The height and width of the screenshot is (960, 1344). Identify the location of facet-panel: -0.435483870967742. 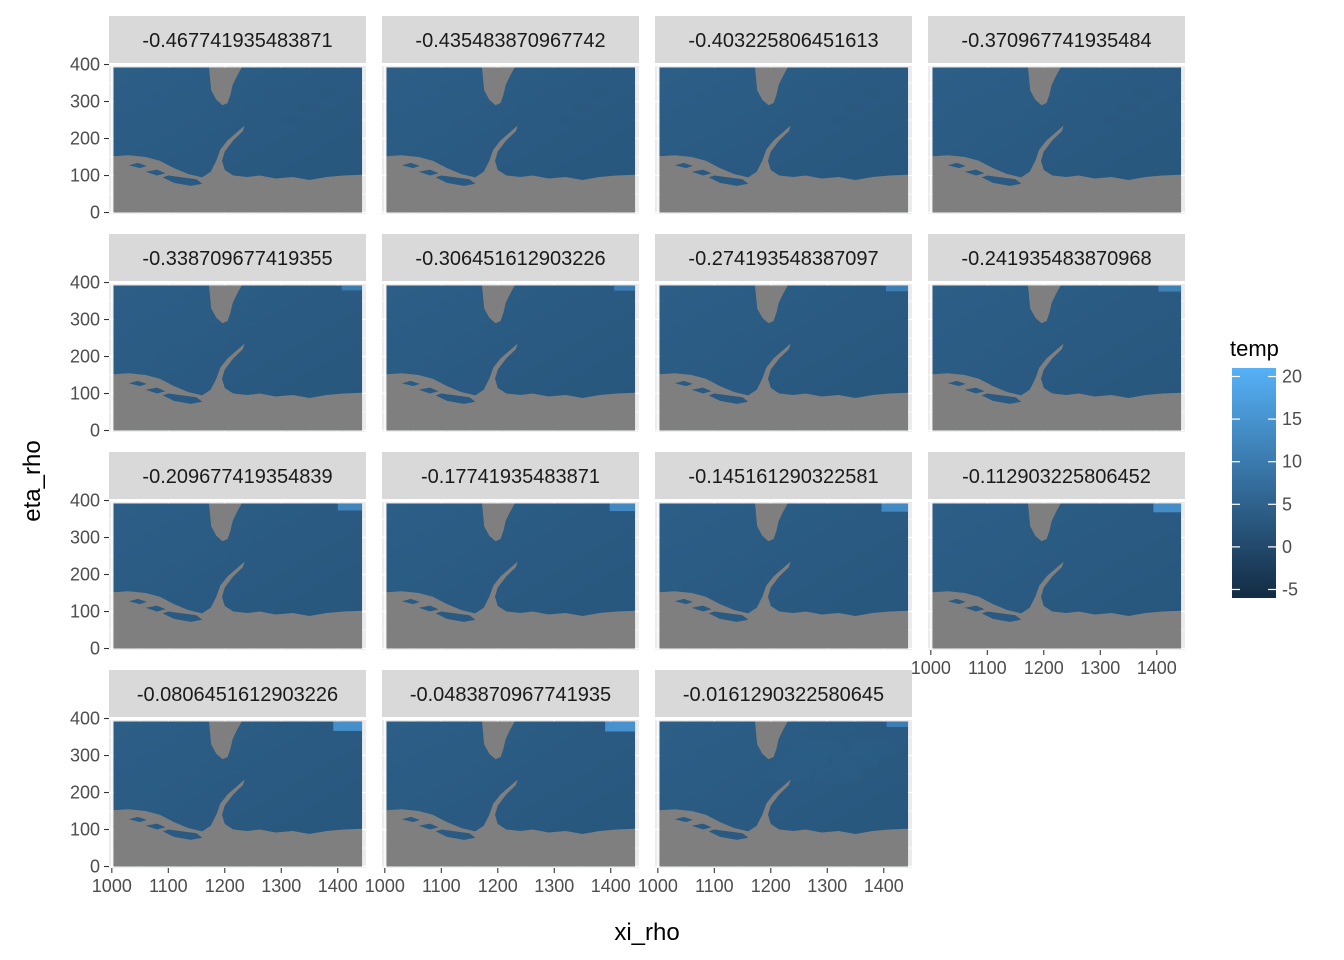
(510, 115).